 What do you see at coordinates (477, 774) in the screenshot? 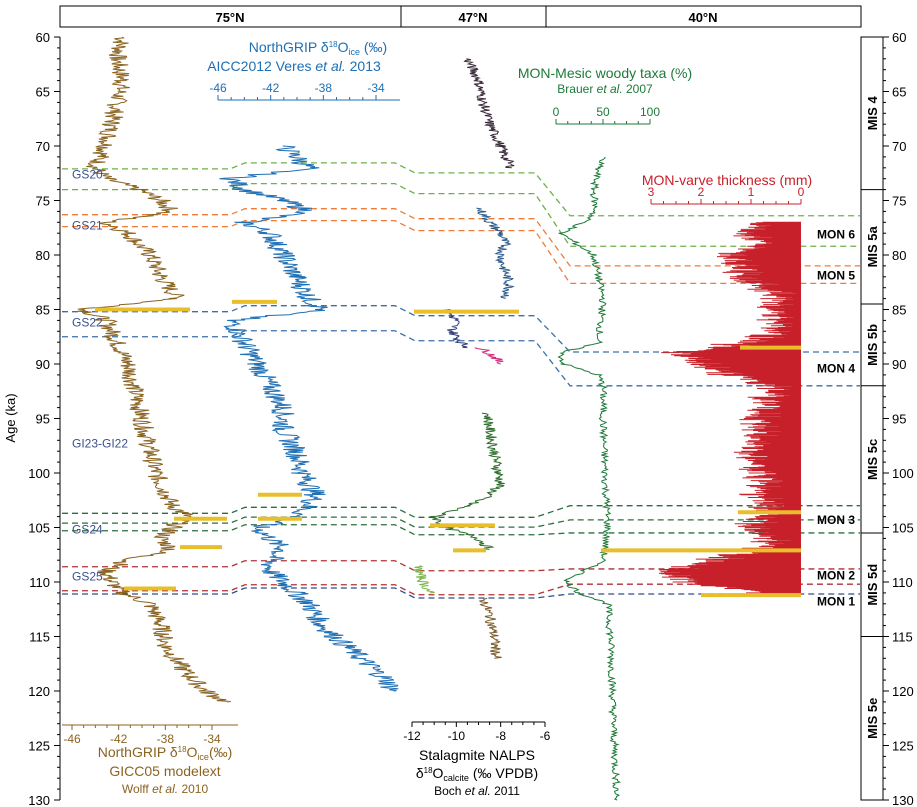
I see `nalps-unit: δ18Ocalcite (‰ VPDB)` at bounding box center [477, 774].